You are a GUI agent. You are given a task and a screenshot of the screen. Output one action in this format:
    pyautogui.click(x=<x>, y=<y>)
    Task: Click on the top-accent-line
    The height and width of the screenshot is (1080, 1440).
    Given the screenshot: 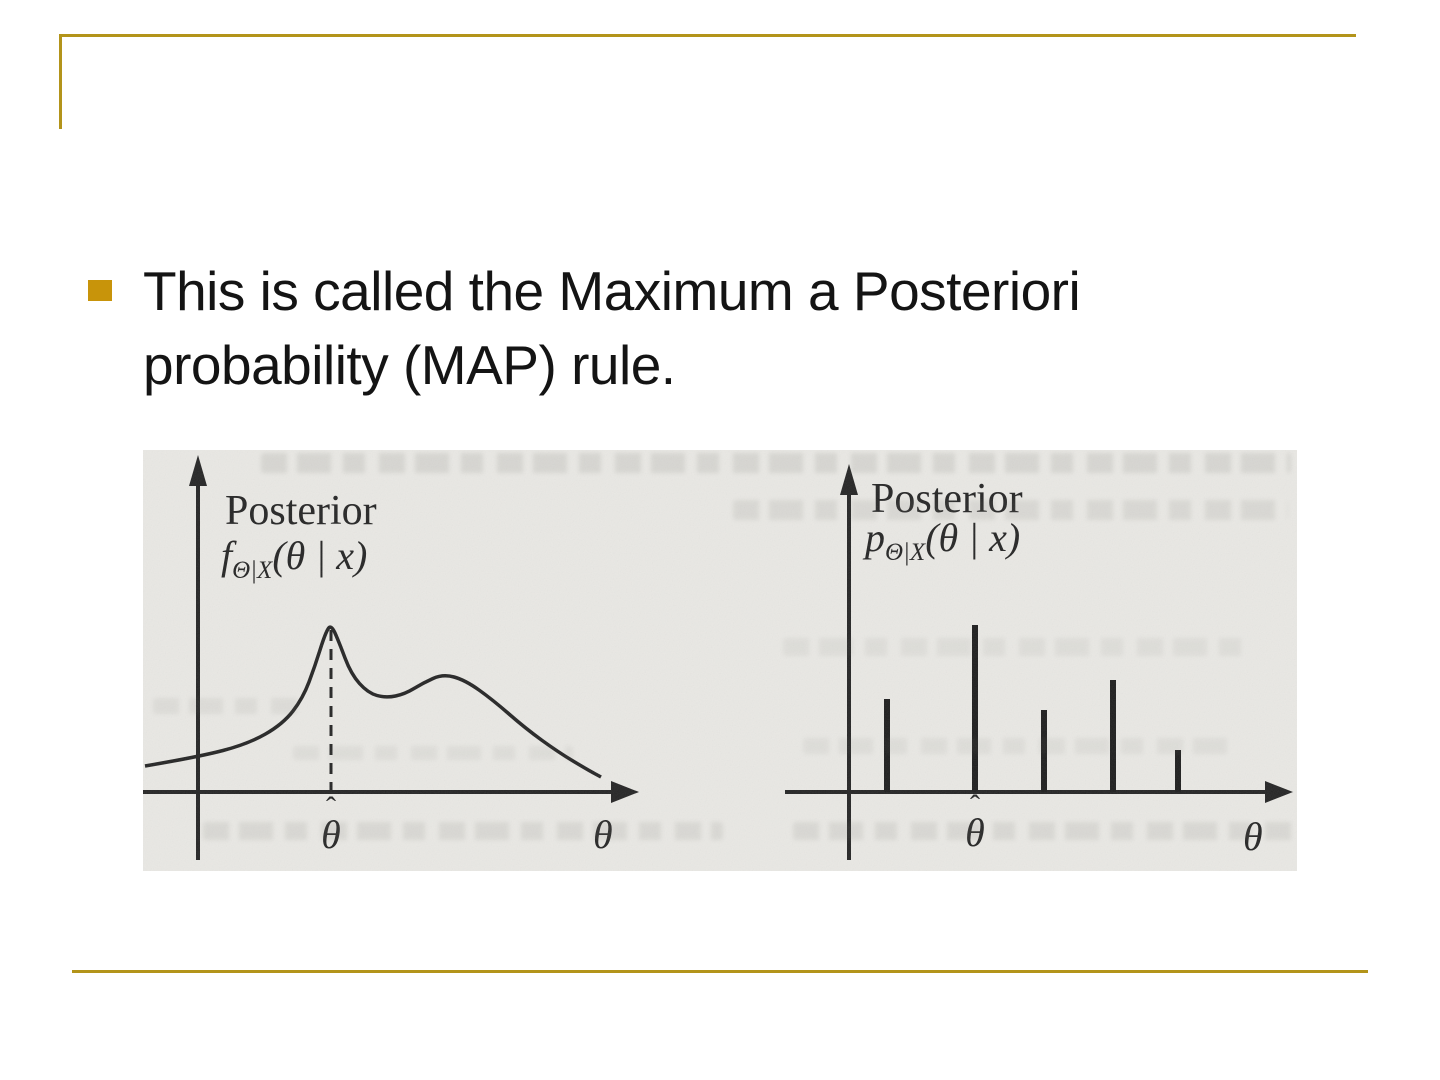 What is the action you would take?
    pyautogui.click(x=707, y=35)
    